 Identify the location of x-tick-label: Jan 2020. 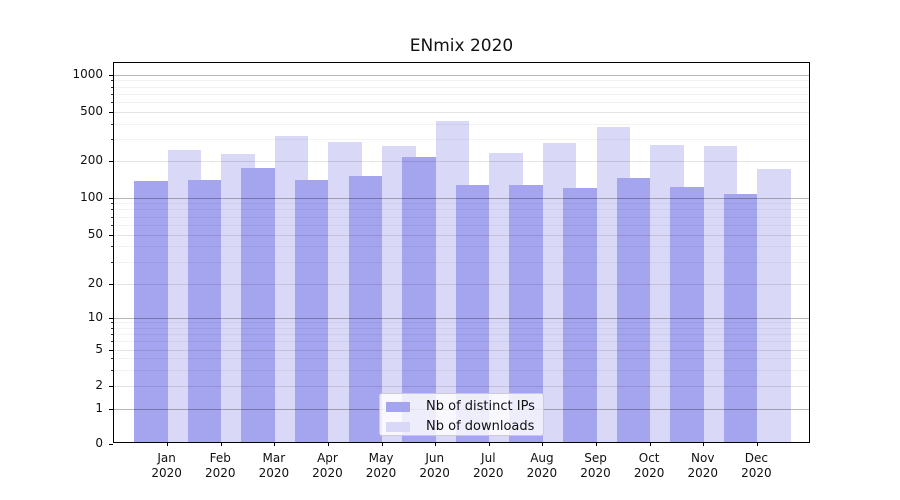
(167, 466).